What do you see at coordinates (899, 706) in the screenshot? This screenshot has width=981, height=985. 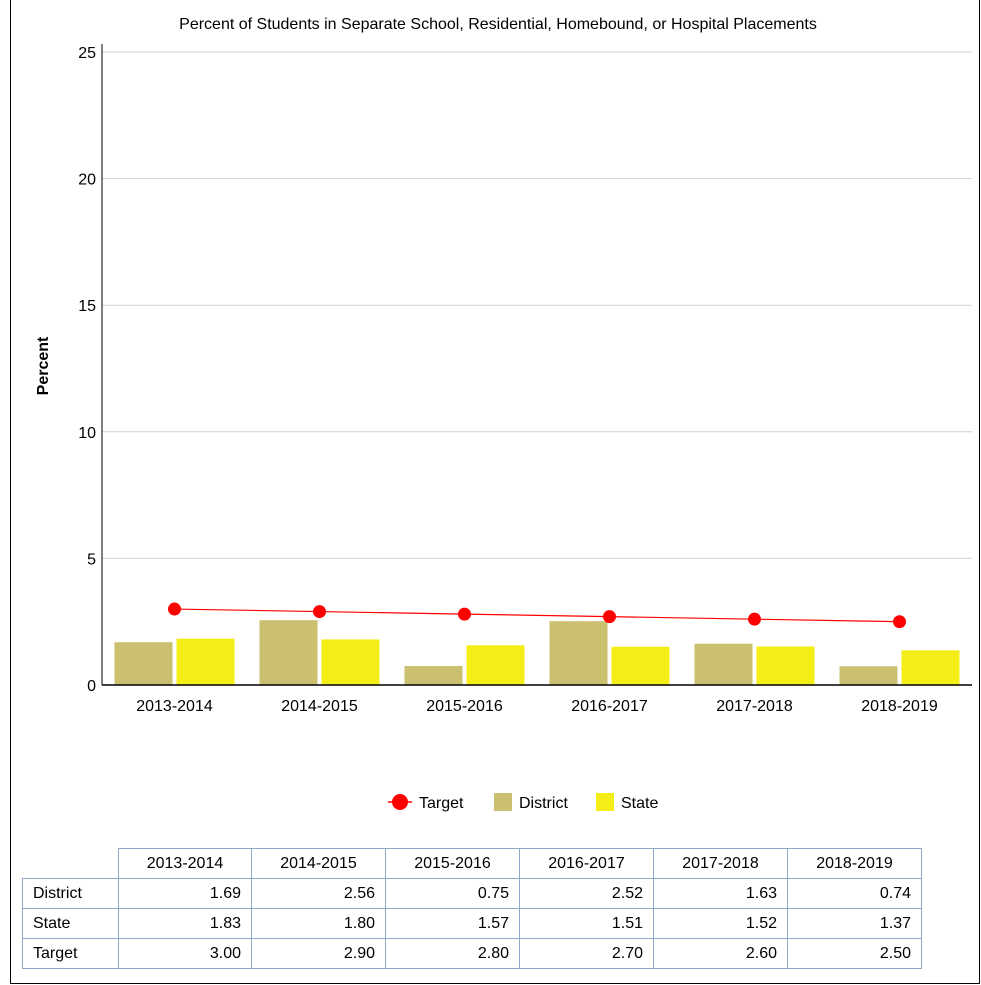 I see `x-tick-label: 2018-2019` at bounding box center [899, 706].